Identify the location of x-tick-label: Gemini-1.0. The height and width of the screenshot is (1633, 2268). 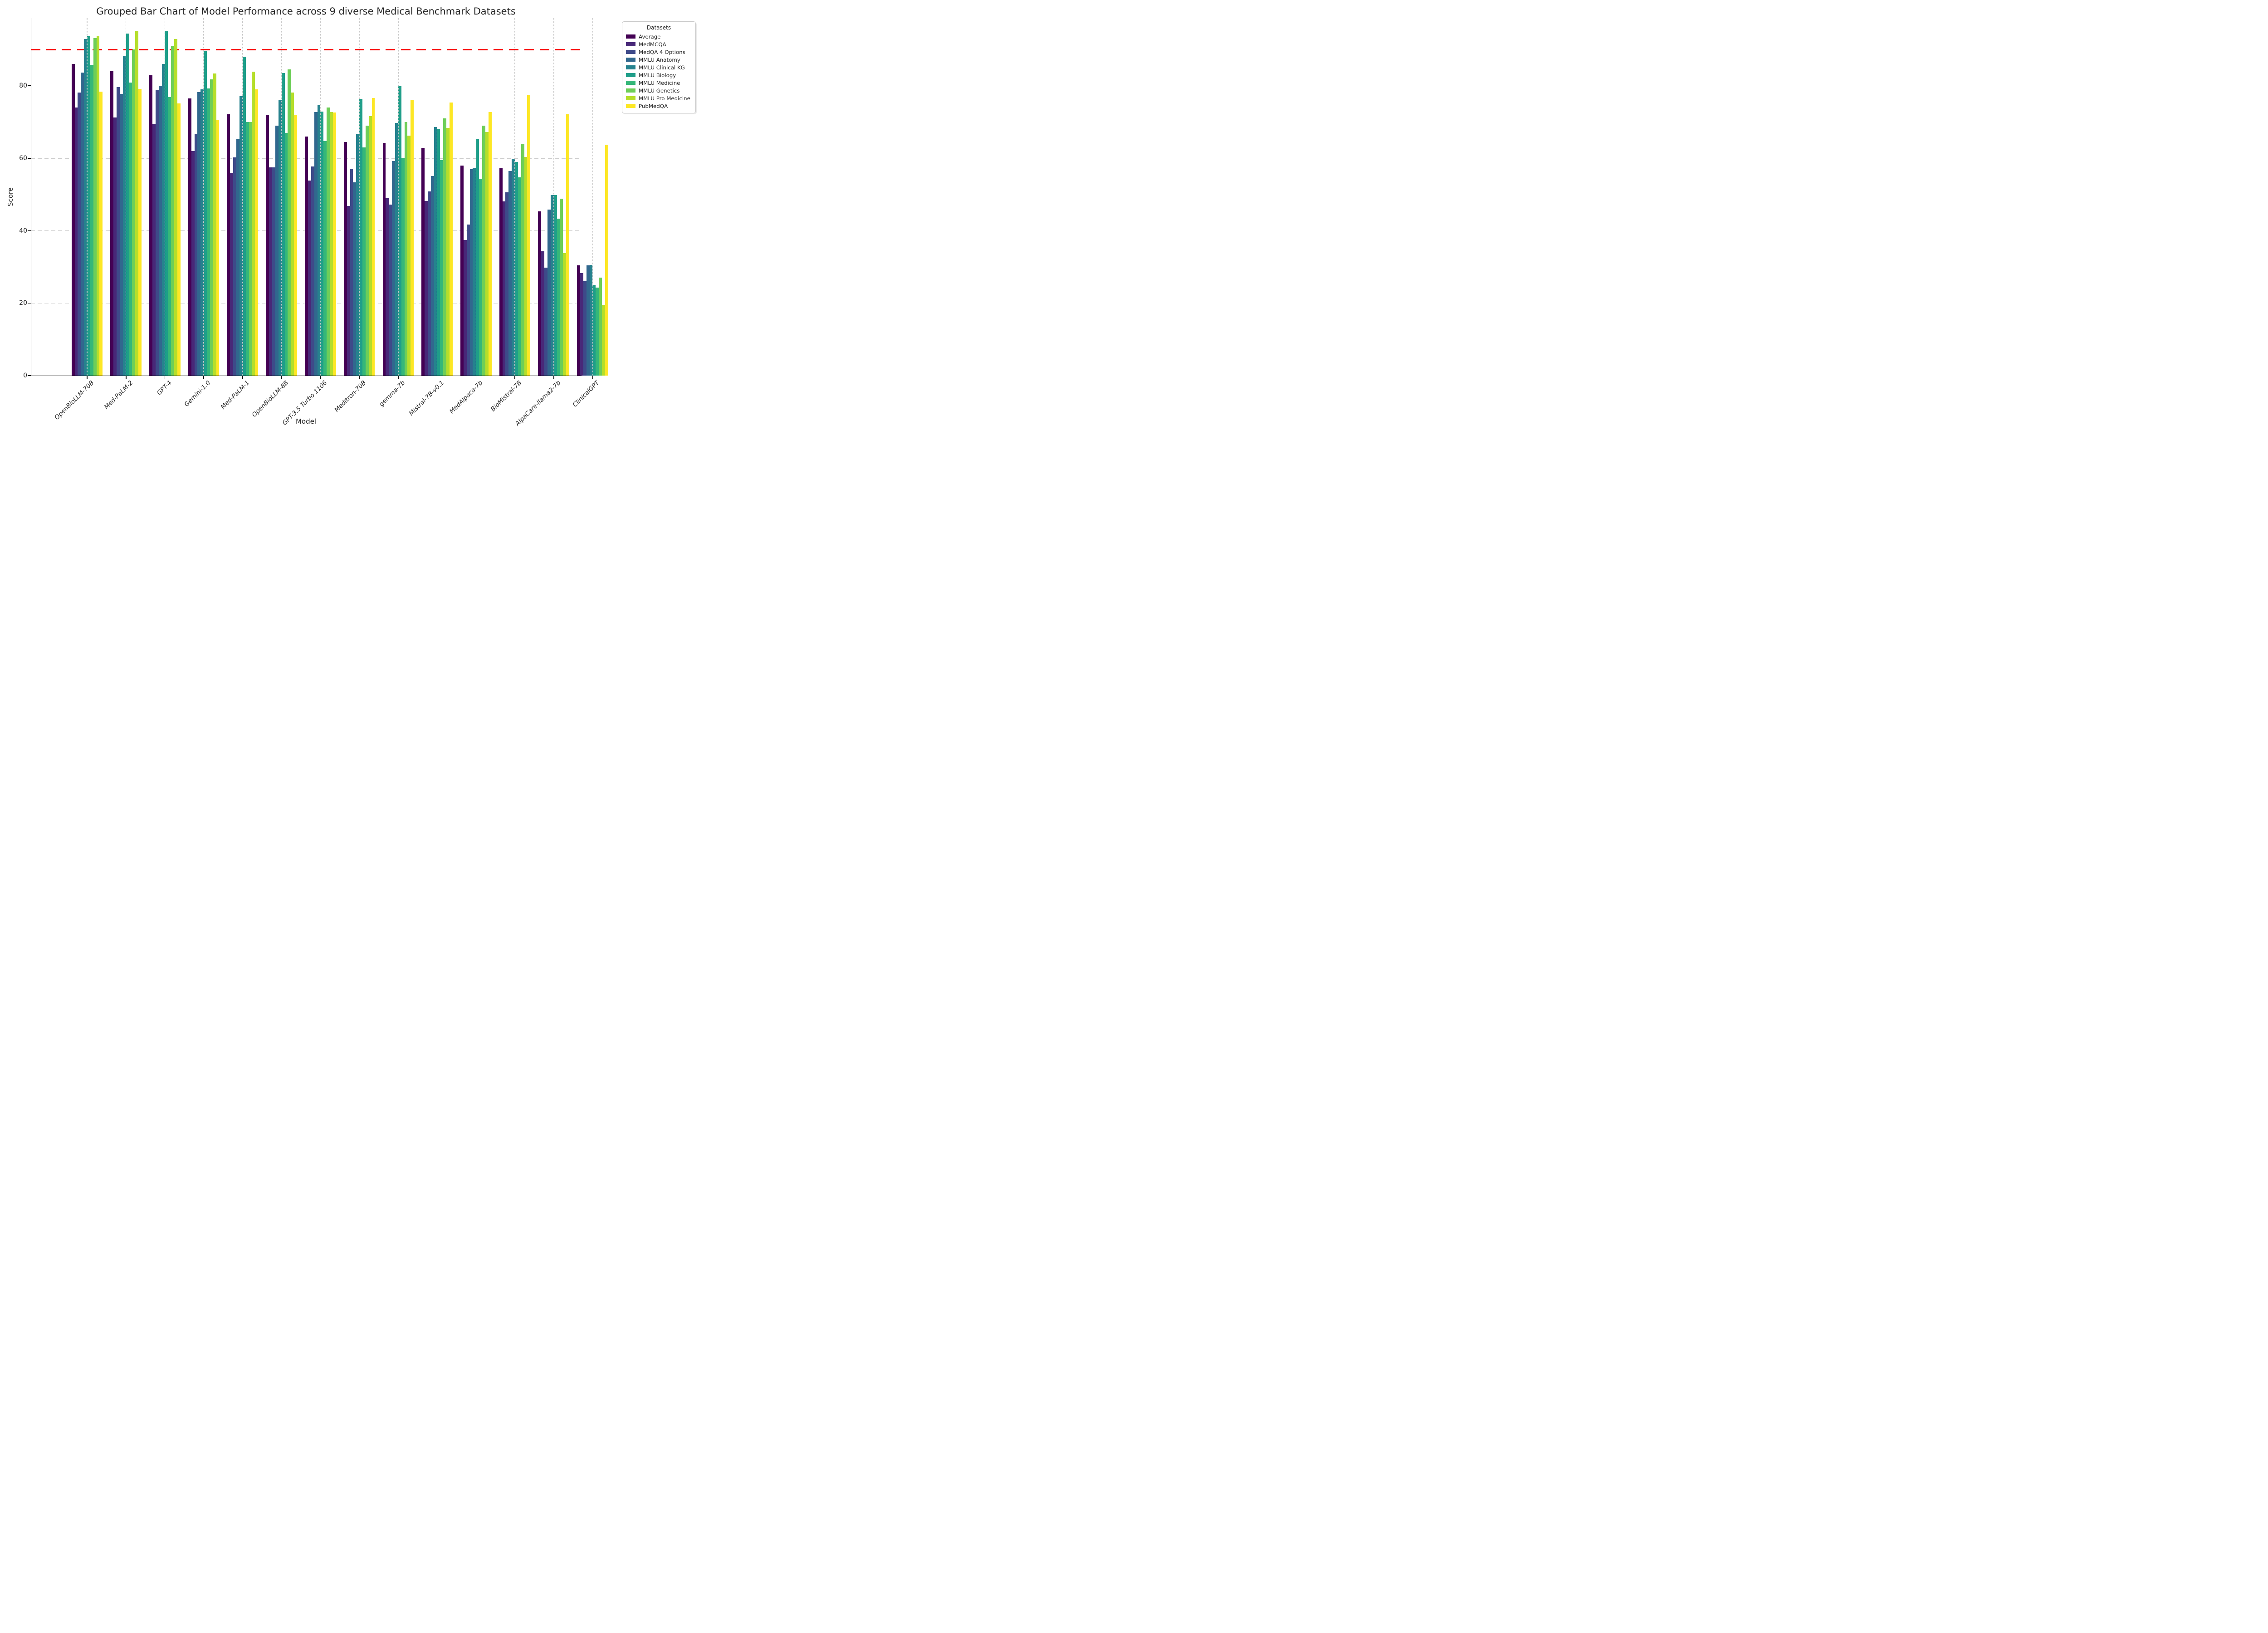
(198, 393).